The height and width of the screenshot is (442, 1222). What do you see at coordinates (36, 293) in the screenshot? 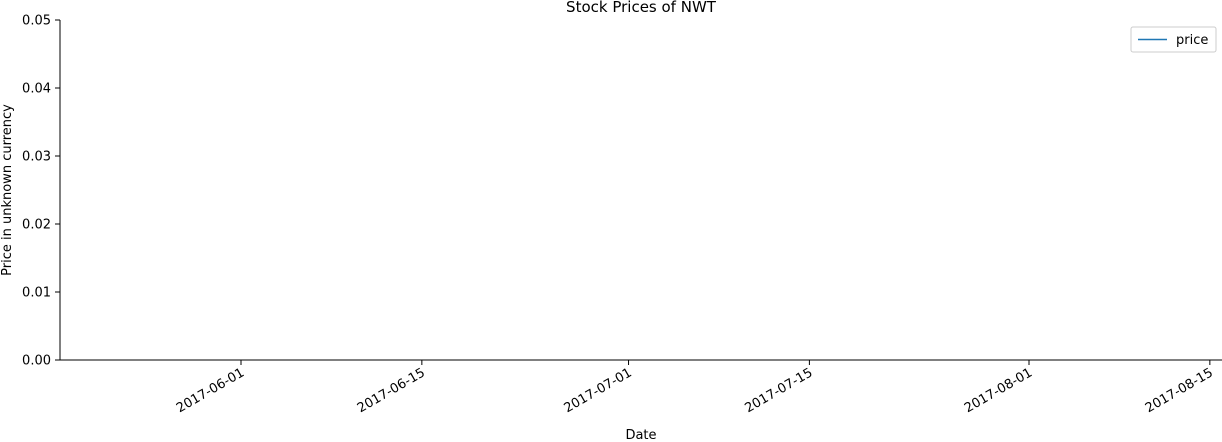
I see `y-tick-label: 0.01` at bounding box center [36, 293].